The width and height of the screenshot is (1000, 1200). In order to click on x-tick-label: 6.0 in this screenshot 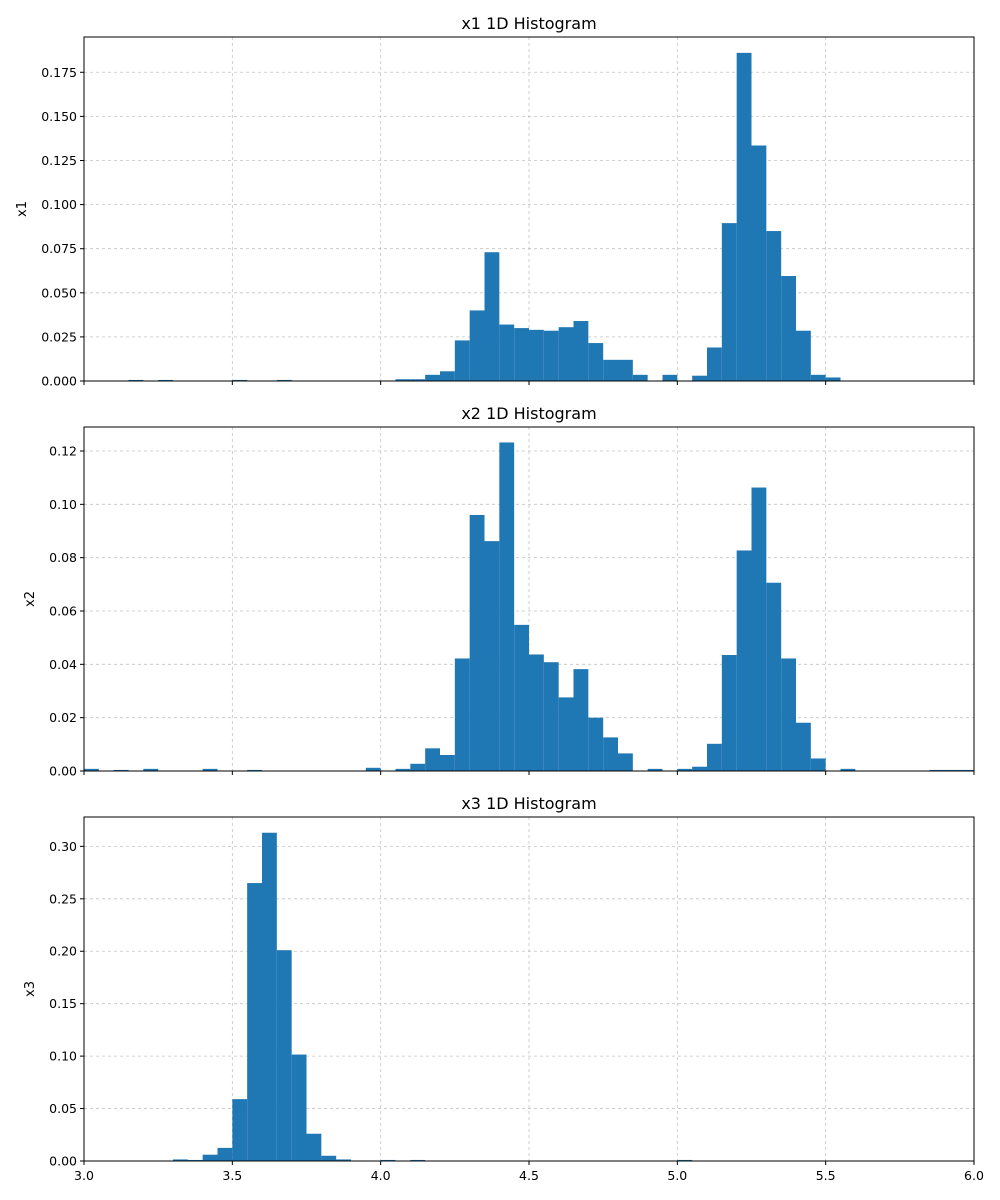, I will do `click(974, 1175)`.